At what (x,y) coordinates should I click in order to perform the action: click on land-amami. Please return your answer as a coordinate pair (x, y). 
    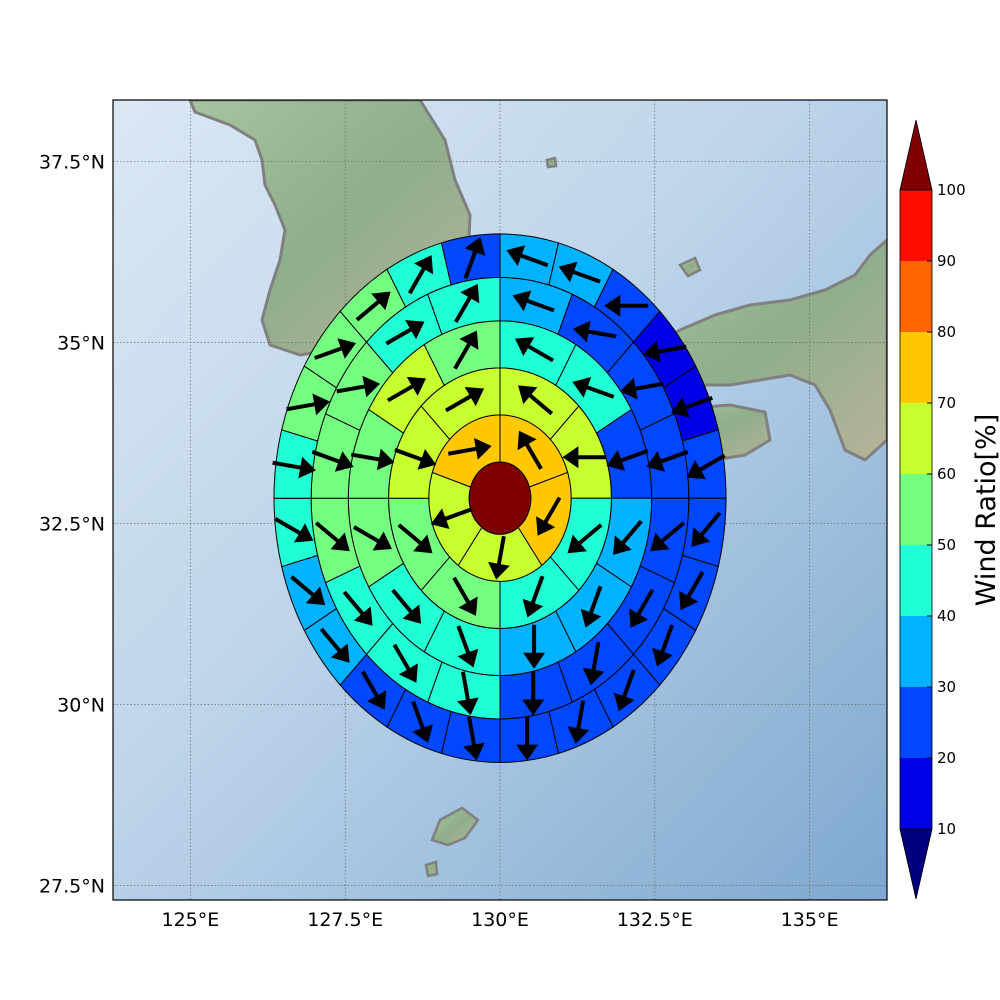
    Looking at the image, I should click on (455, 826).